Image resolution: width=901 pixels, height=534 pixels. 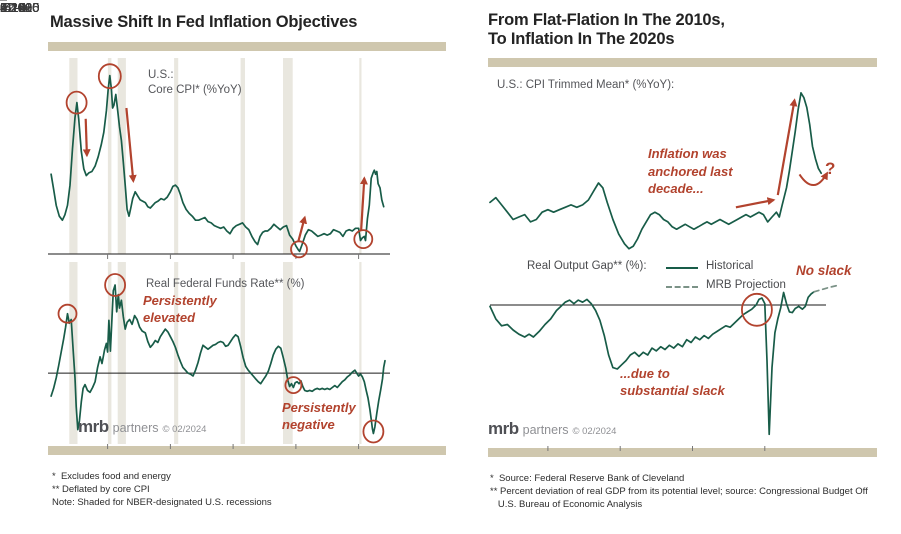 What do you see at coordinates (672, 382) in the screenshot?
I see `annotation-due-to-slack: ...due to substantial slack` at bounding box center [672, 382].